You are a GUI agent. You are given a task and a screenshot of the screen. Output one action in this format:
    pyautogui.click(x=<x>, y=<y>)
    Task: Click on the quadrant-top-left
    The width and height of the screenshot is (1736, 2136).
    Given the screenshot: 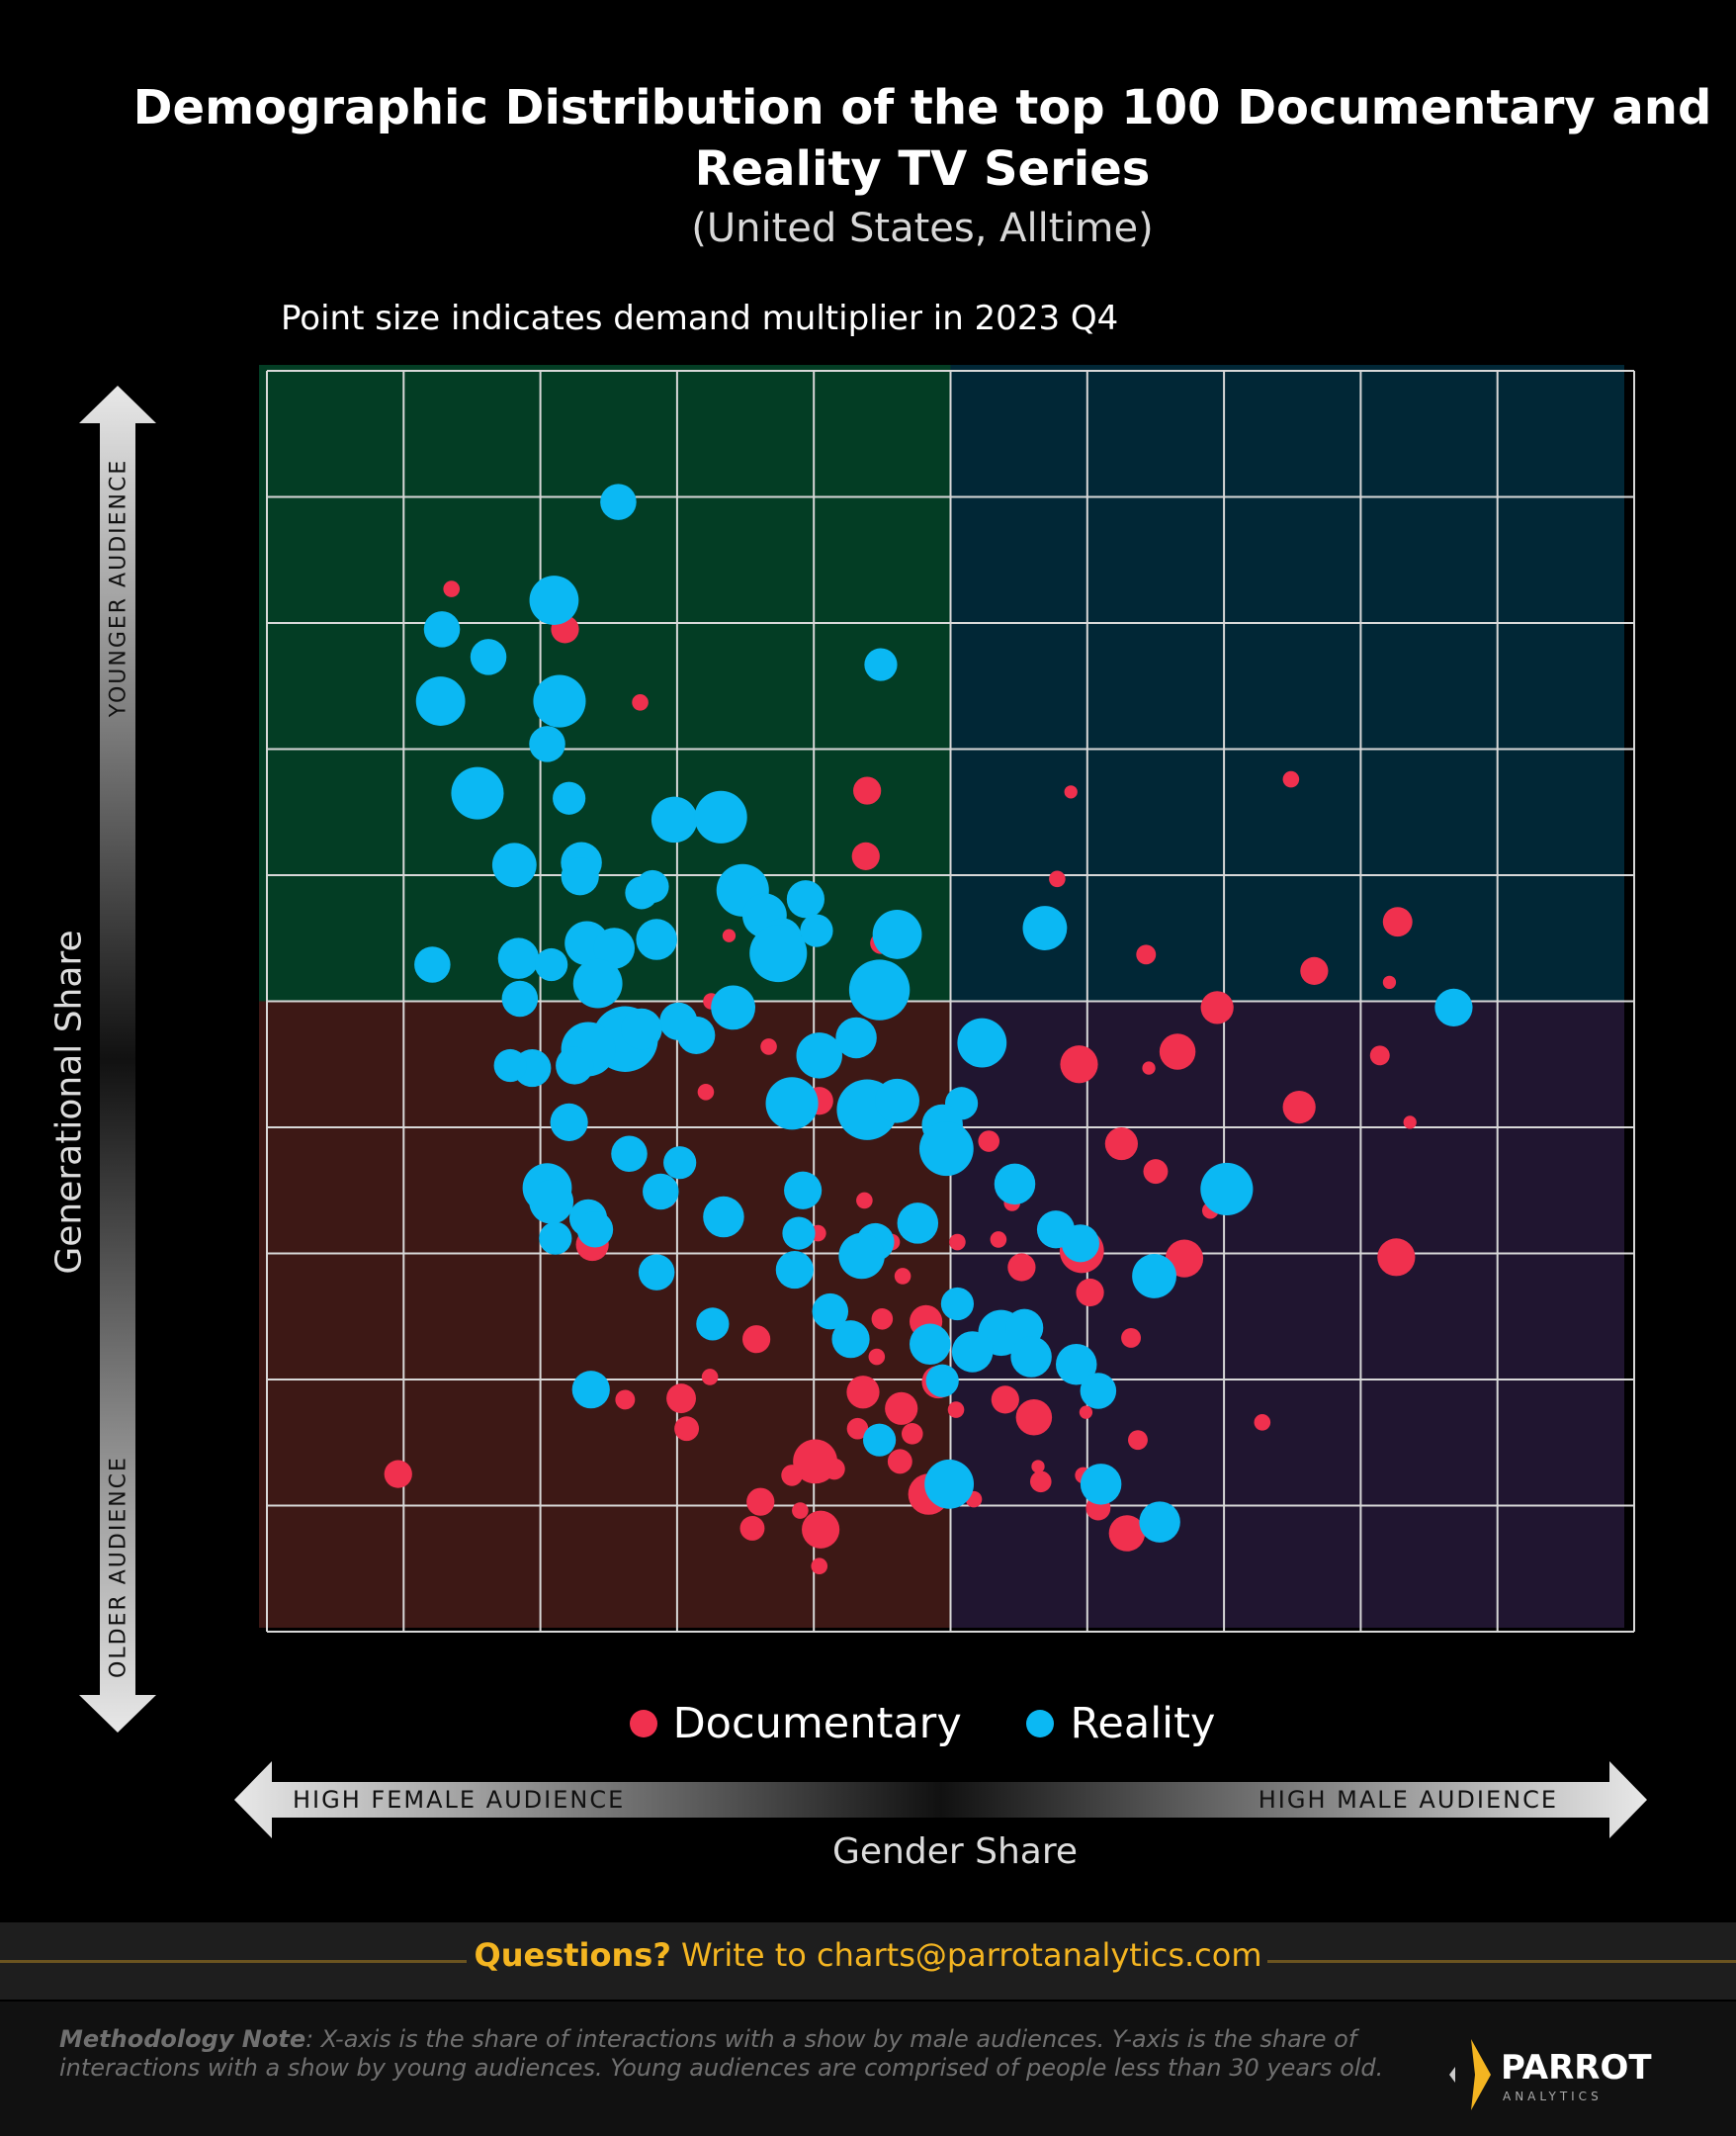 What is the action you would take?
    pyautogui.click(x=605, y=683)
    